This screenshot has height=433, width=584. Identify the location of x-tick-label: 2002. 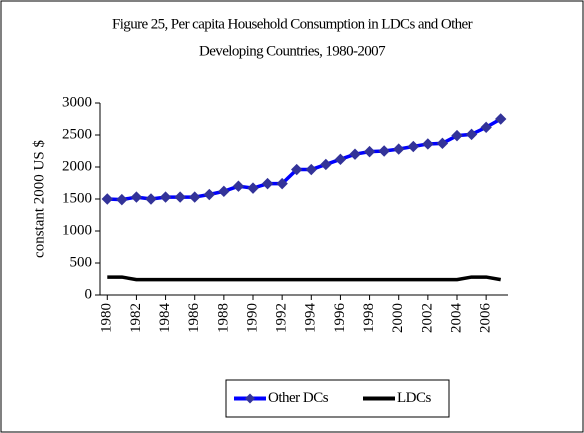
(427, 318).